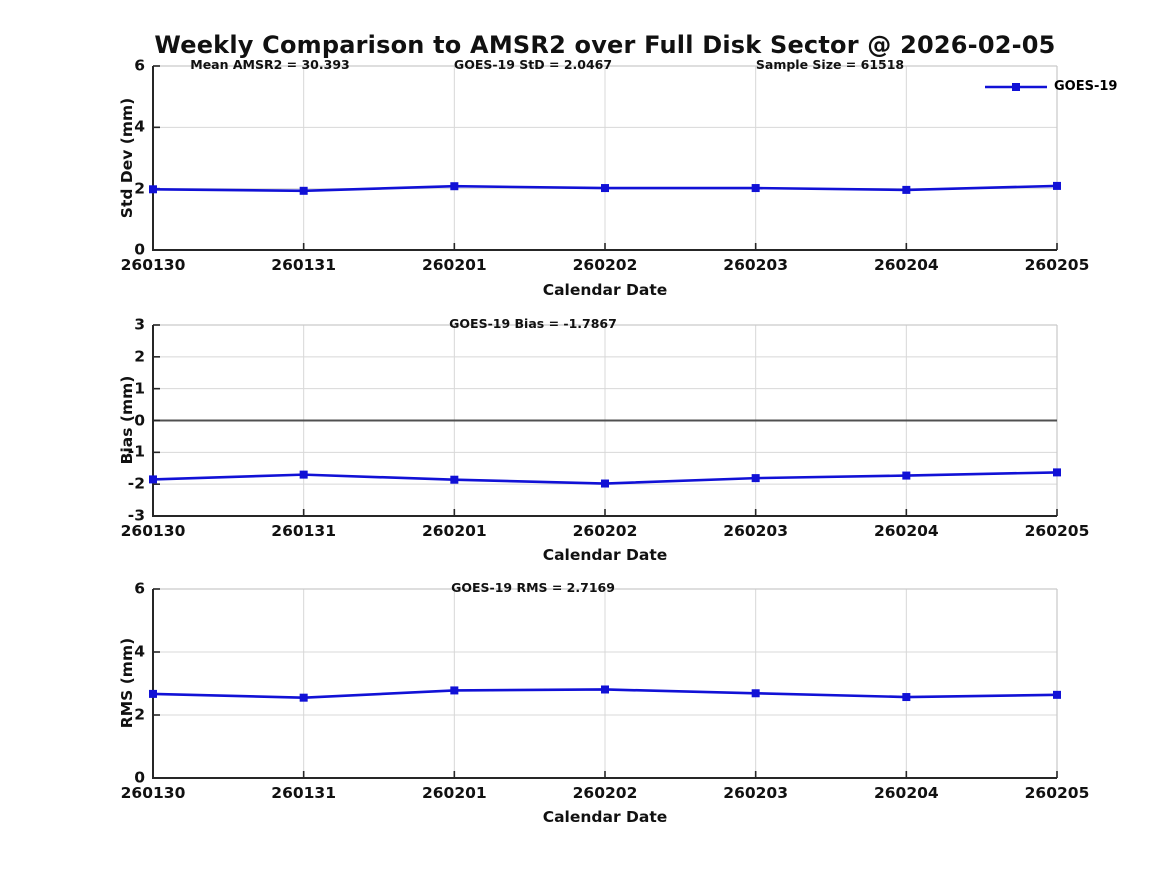  I want to click on y-tick-label: 3, so click(139, 324).